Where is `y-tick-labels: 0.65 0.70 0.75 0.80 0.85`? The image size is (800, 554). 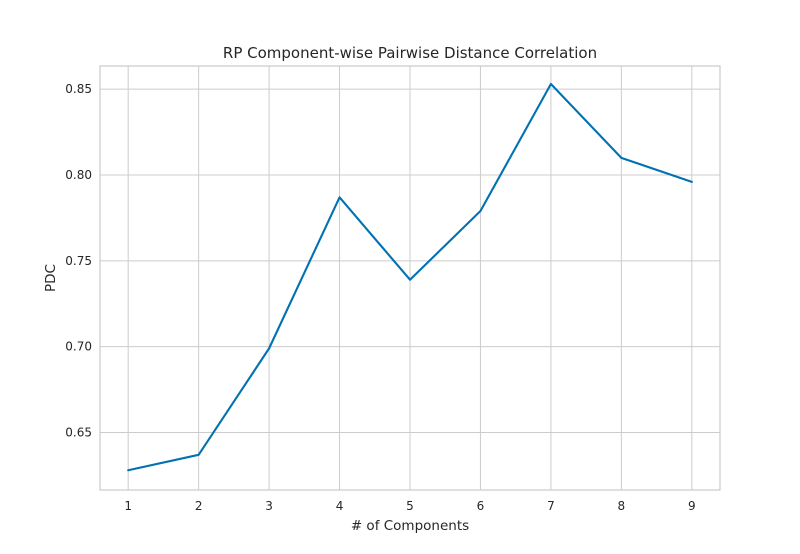
y-tick-labels: 0.65 0.70 0.75 0.80 0.85 is located at coordinates (78, 260).